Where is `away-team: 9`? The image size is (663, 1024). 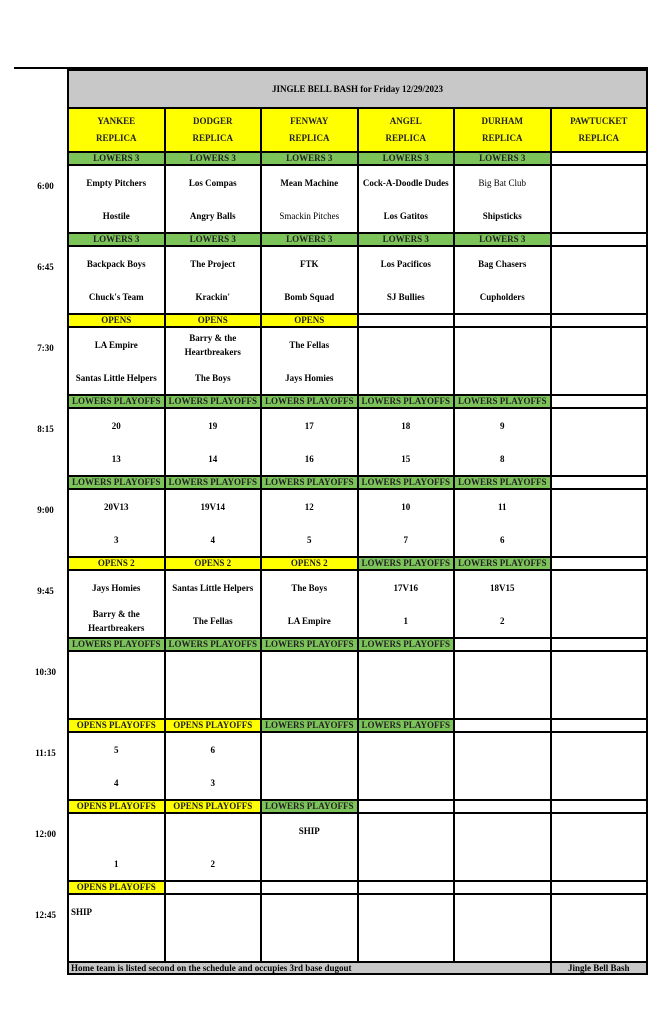 away-team: 9 is located at coordinates (502, 425).